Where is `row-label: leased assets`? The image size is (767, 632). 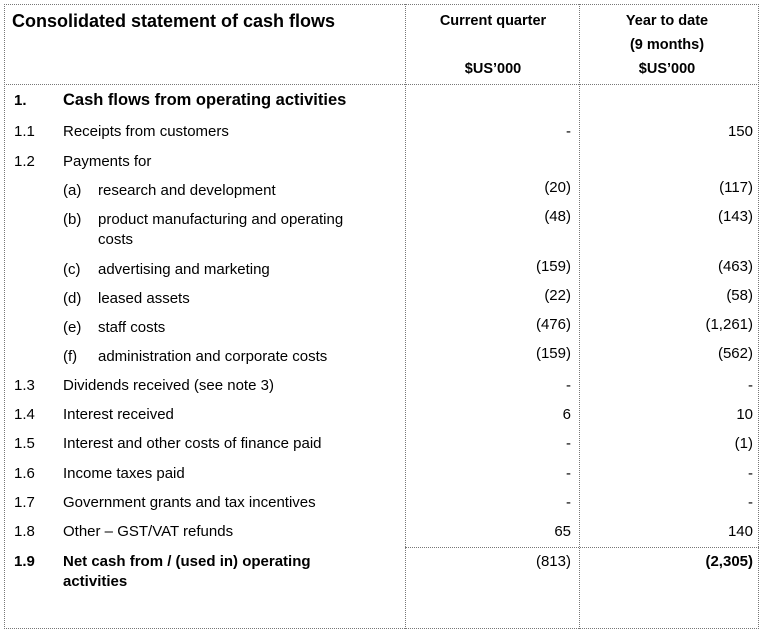 row-label: leased assets is located at coordinates (144, 298).